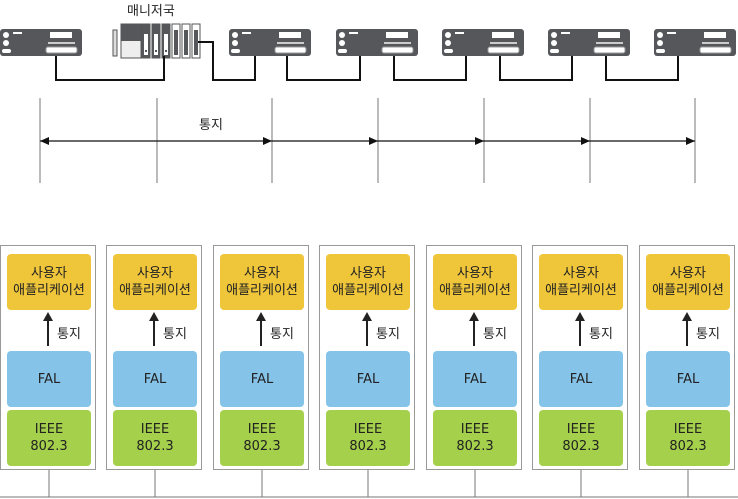 The height and width of the screenshot is (499, 738). I want to click on arrow-head-left, so click(44, 141).